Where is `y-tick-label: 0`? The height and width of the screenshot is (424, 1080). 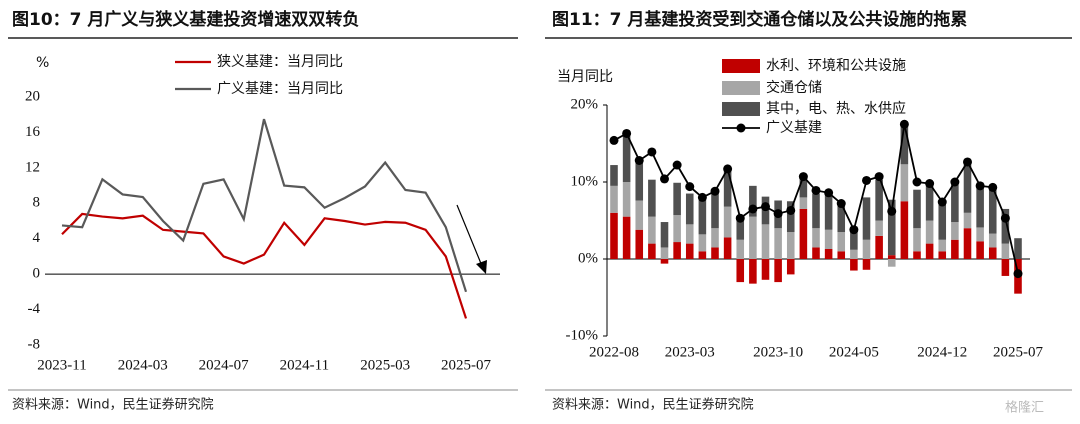
y-tick-label: 0 is located at coordinates (37, 274).